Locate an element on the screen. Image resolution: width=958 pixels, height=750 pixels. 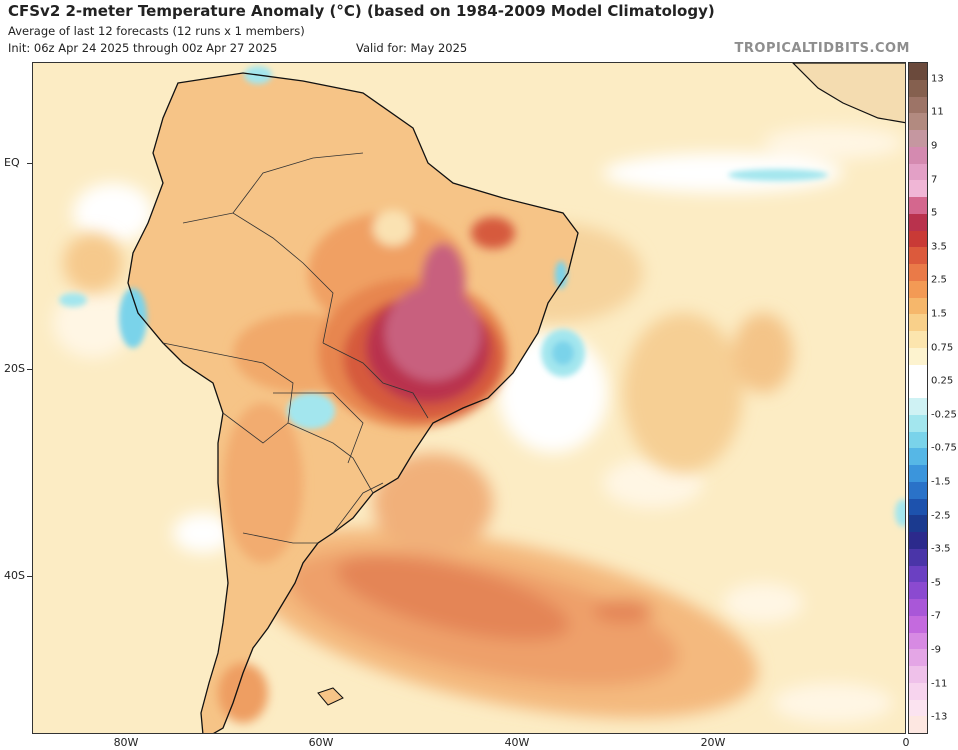
lon-label-0: 0 is located at coordinates (906, 742).